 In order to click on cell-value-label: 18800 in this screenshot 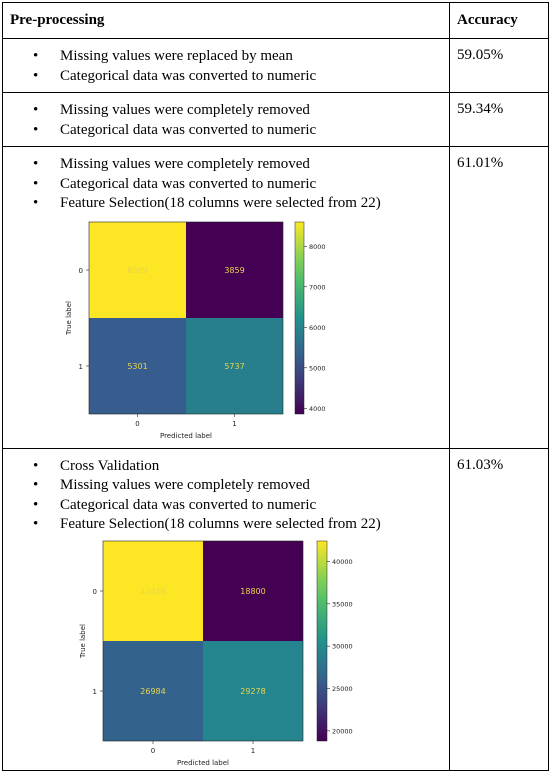, I will do `click(252, 591)`.